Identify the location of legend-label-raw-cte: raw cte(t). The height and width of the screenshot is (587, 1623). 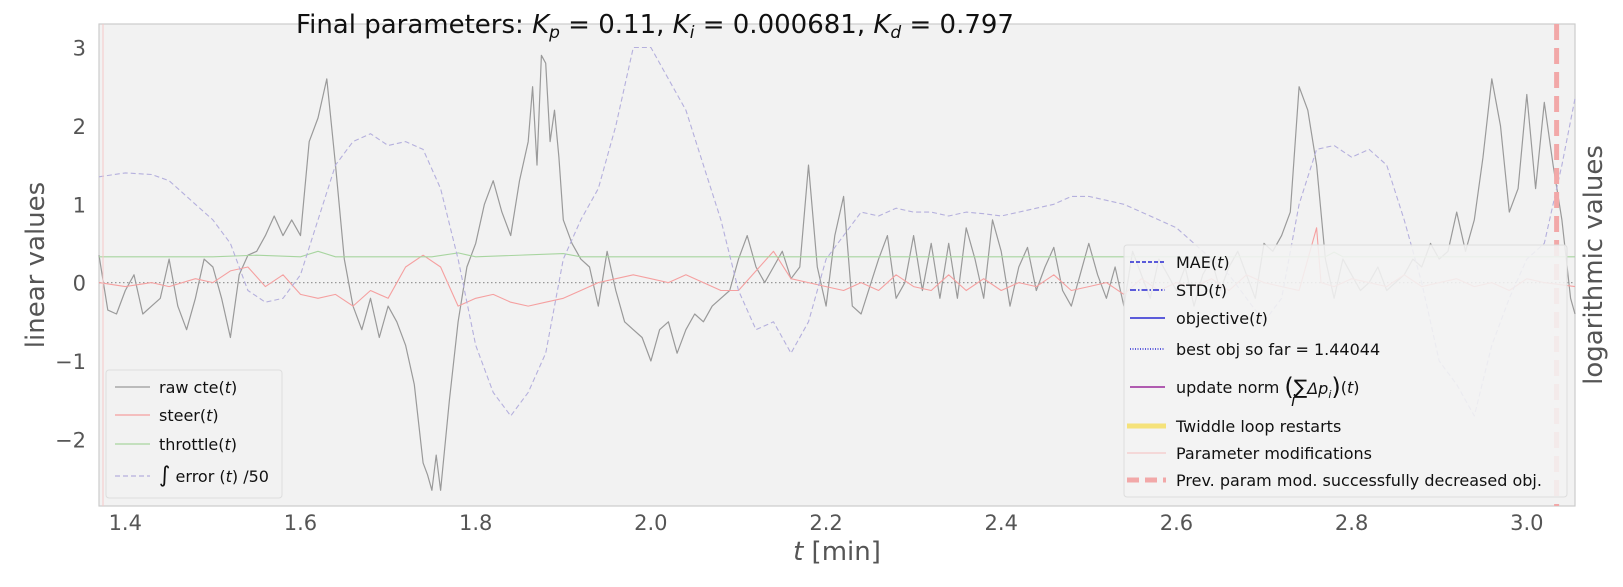
(198, 387).